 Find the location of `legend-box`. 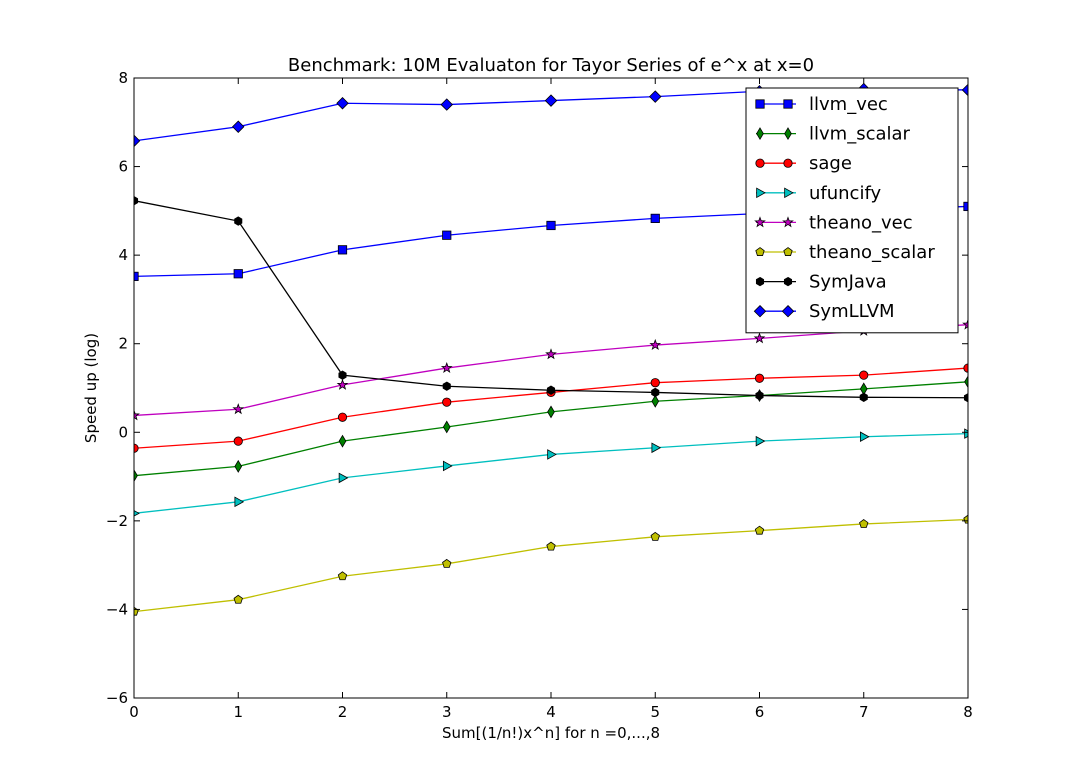

legend-box is located at coordinates (852, 210).